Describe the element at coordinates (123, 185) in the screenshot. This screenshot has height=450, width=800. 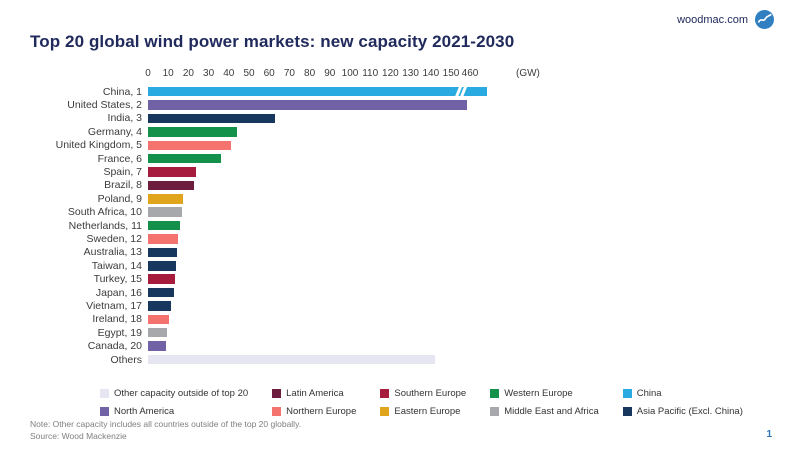
I see `category-label: Brazil, 8` at that location.